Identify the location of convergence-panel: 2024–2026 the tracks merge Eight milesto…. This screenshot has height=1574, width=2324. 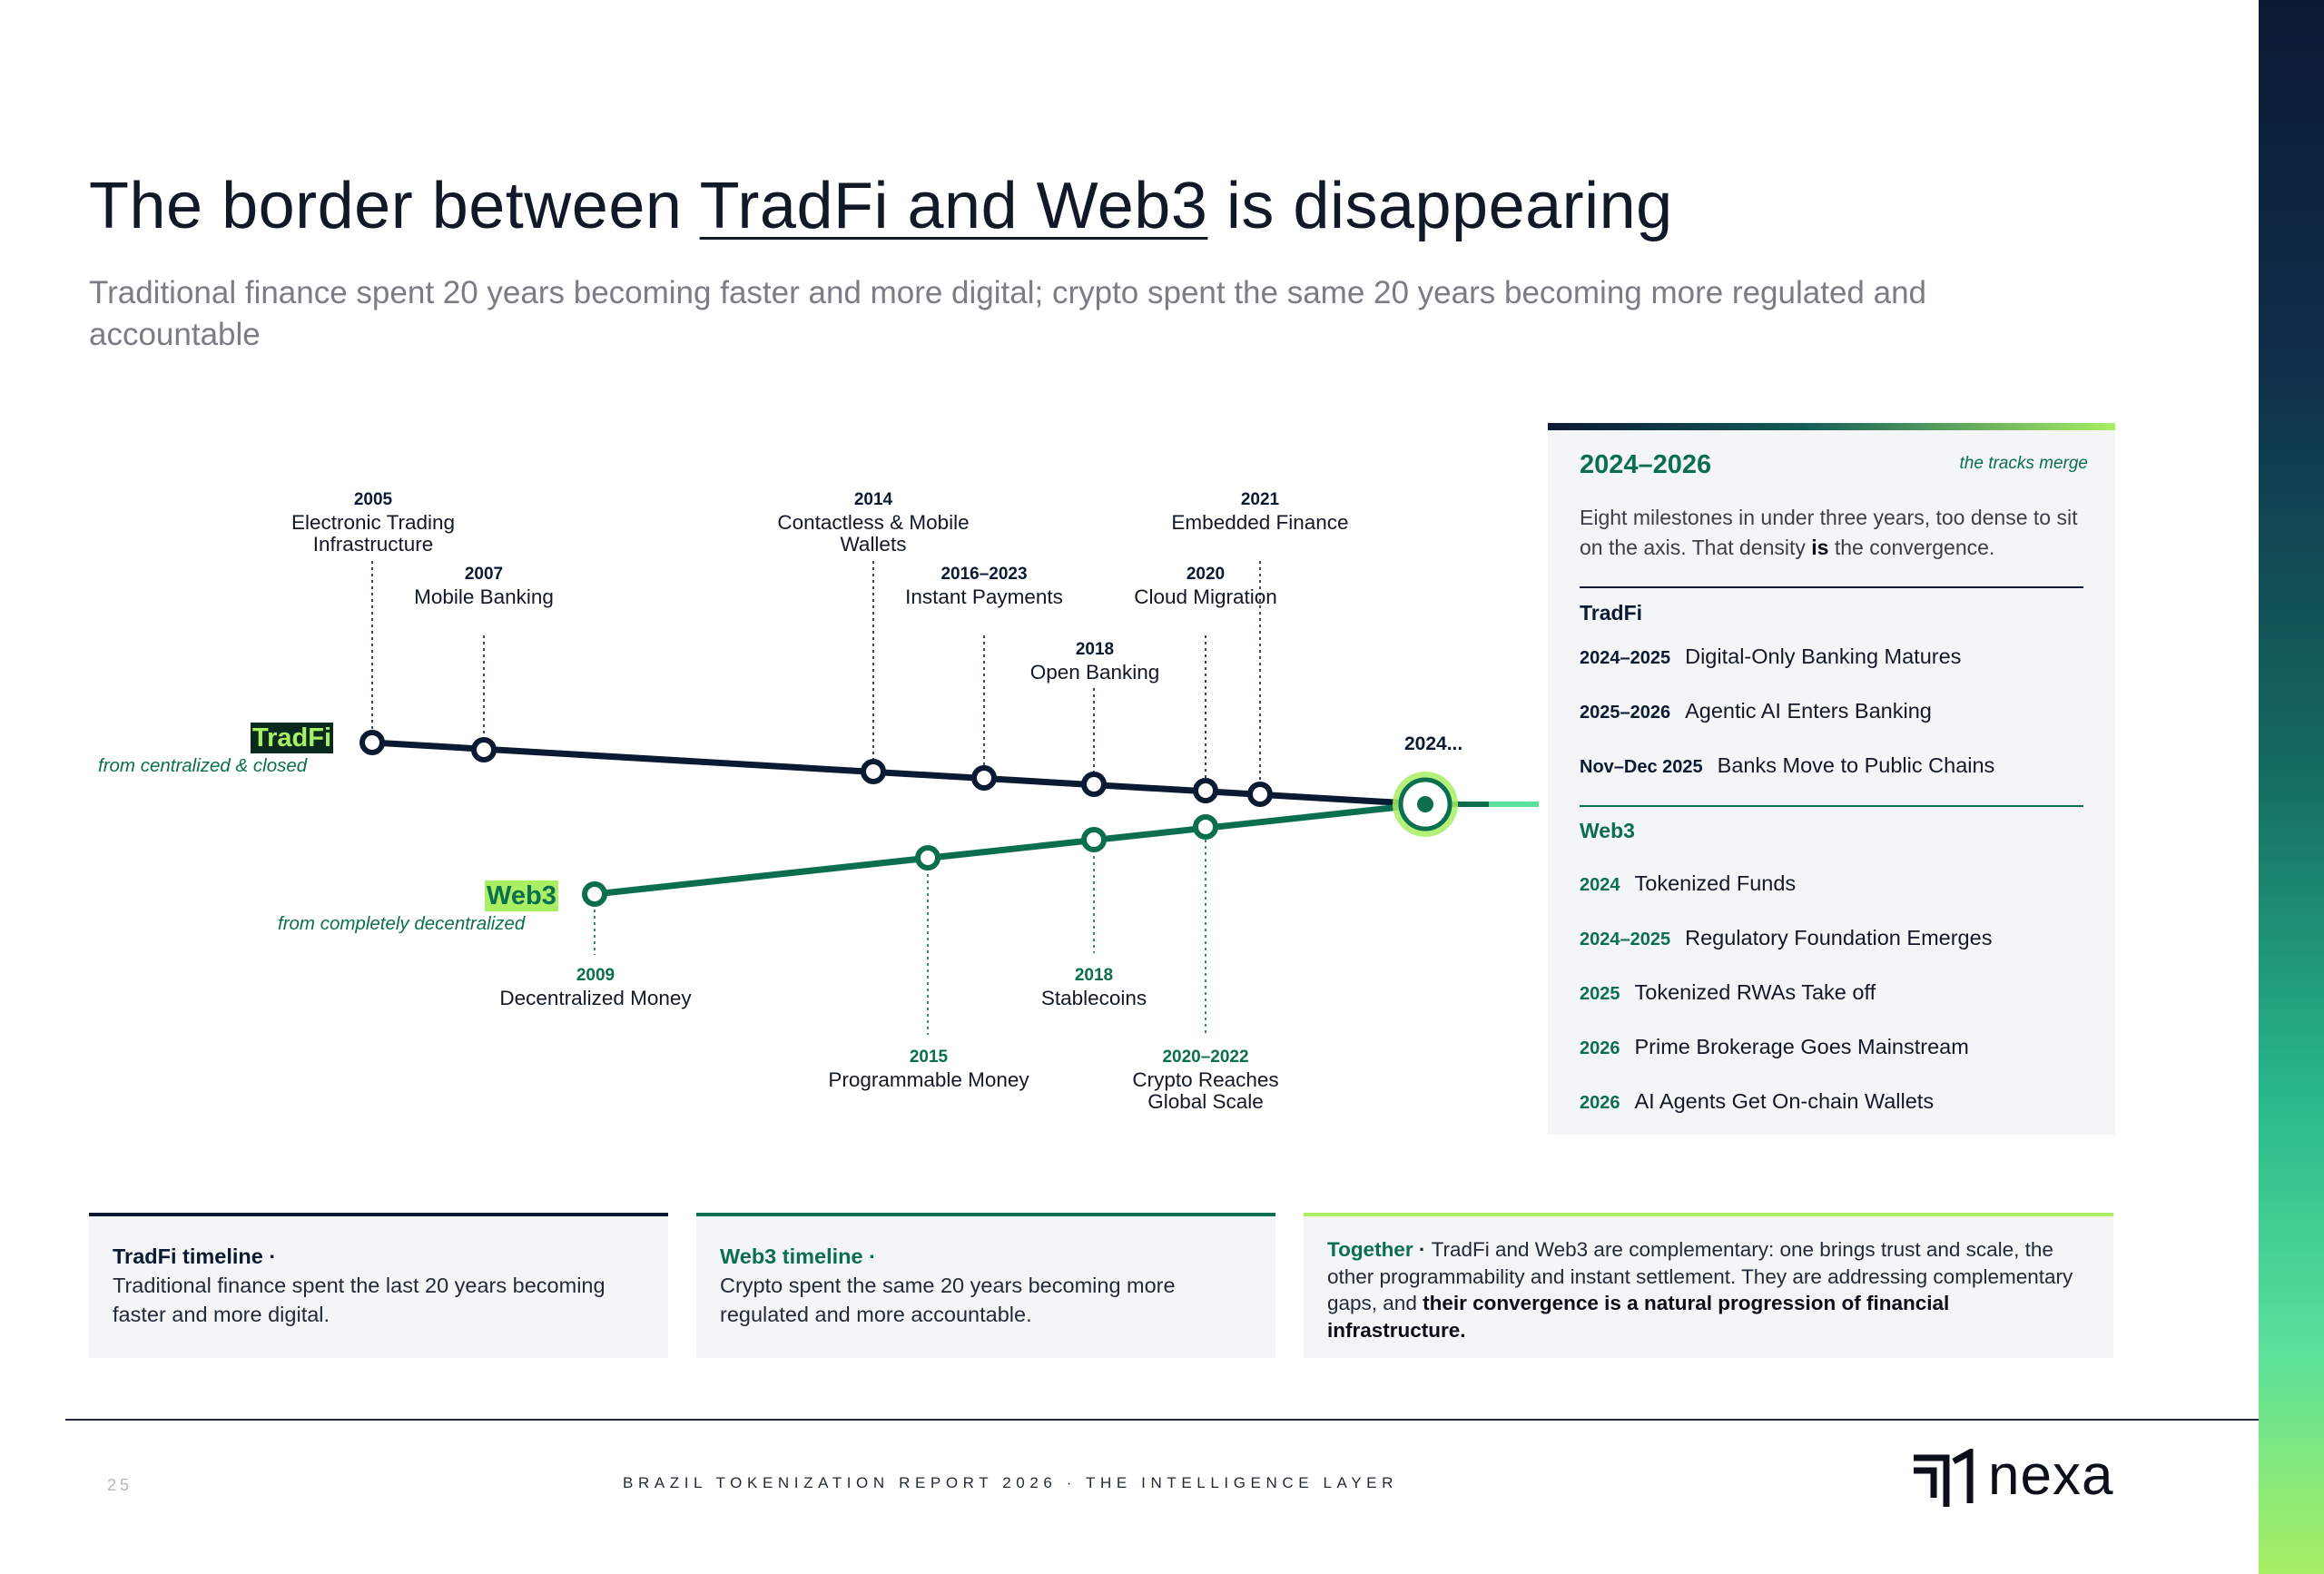
(1831, 779).